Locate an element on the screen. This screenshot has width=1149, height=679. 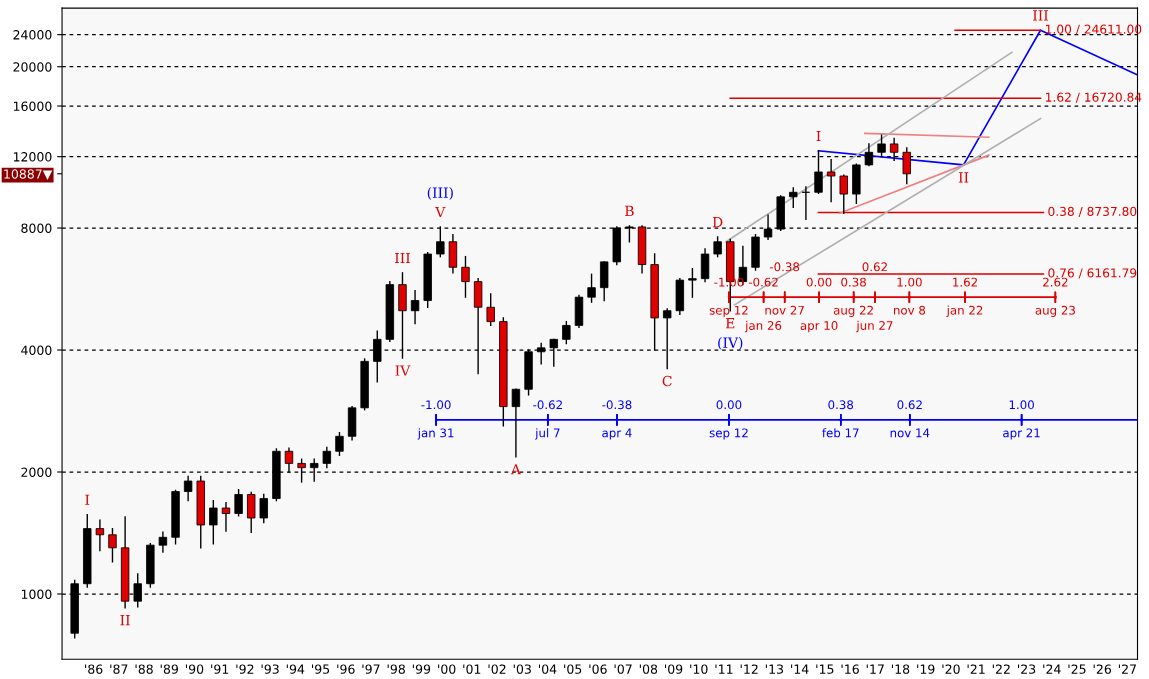
x-tick-label: '97 is located at coordinates (371, 669).